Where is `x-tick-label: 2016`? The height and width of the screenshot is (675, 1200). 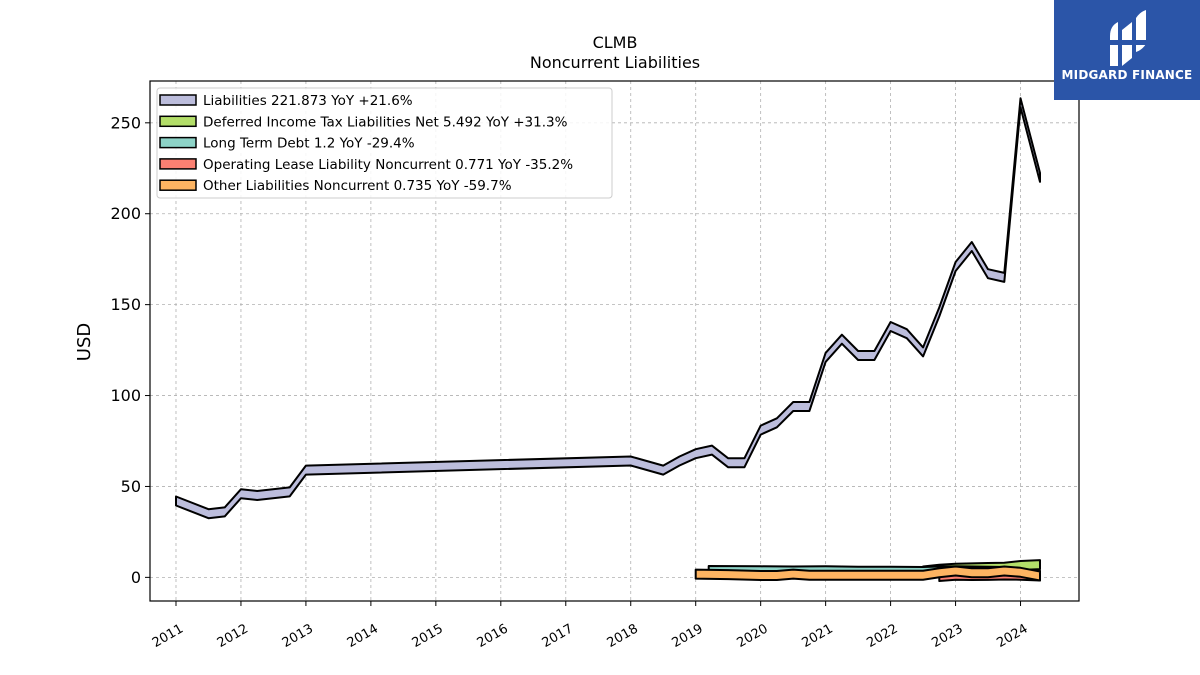 x-tick-label: 2016 is located at coordinates (493, 636).